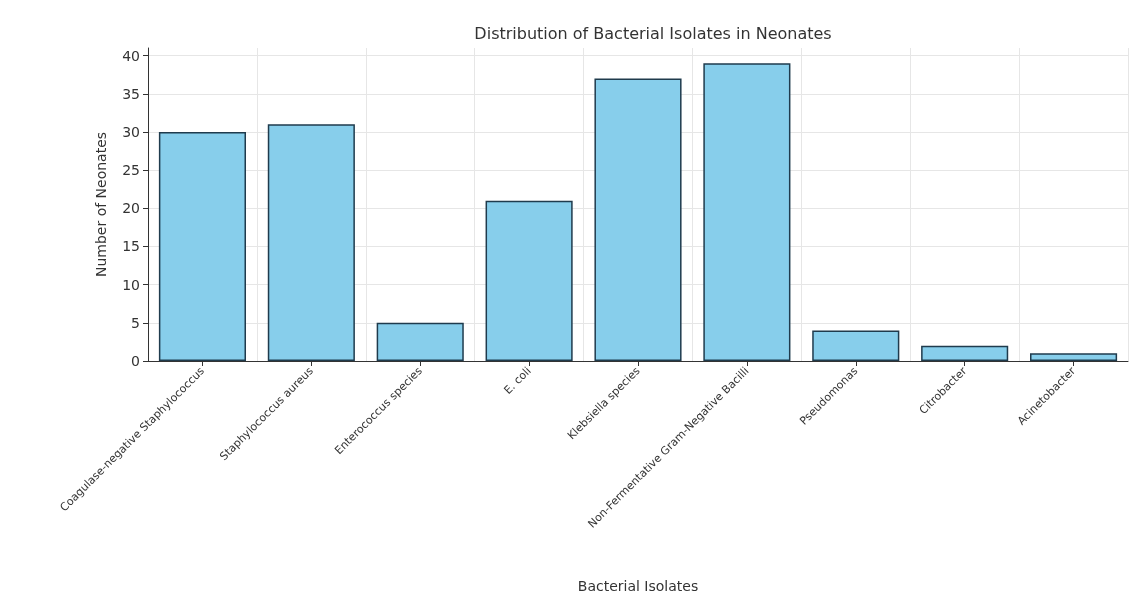 The width and height of the screenshot is (1148, 614). Describe the element at coordinates (131, 131) in the screenshot. I see `y-tick-label: 30` at that location.